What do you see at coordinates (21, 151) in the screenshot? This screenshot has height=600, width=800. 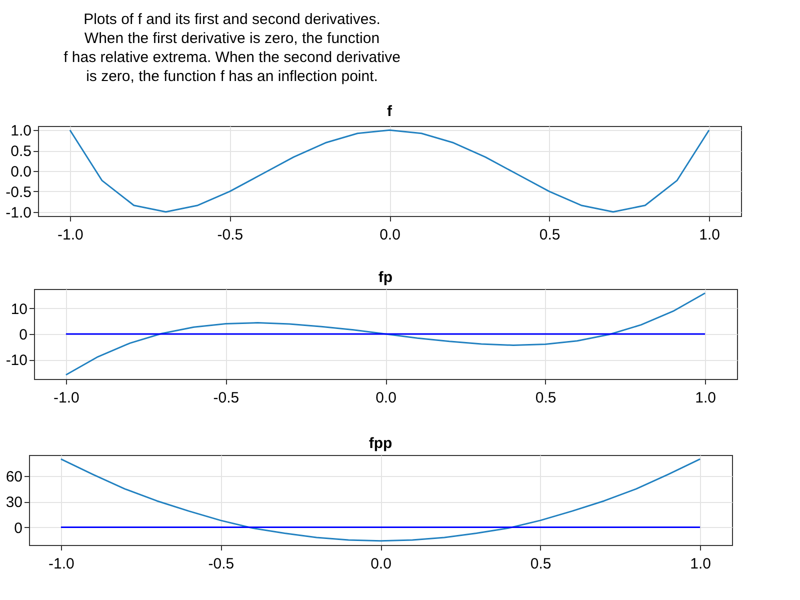 I see `y-tick-label: 0.5` at bounding box center [21, 151].